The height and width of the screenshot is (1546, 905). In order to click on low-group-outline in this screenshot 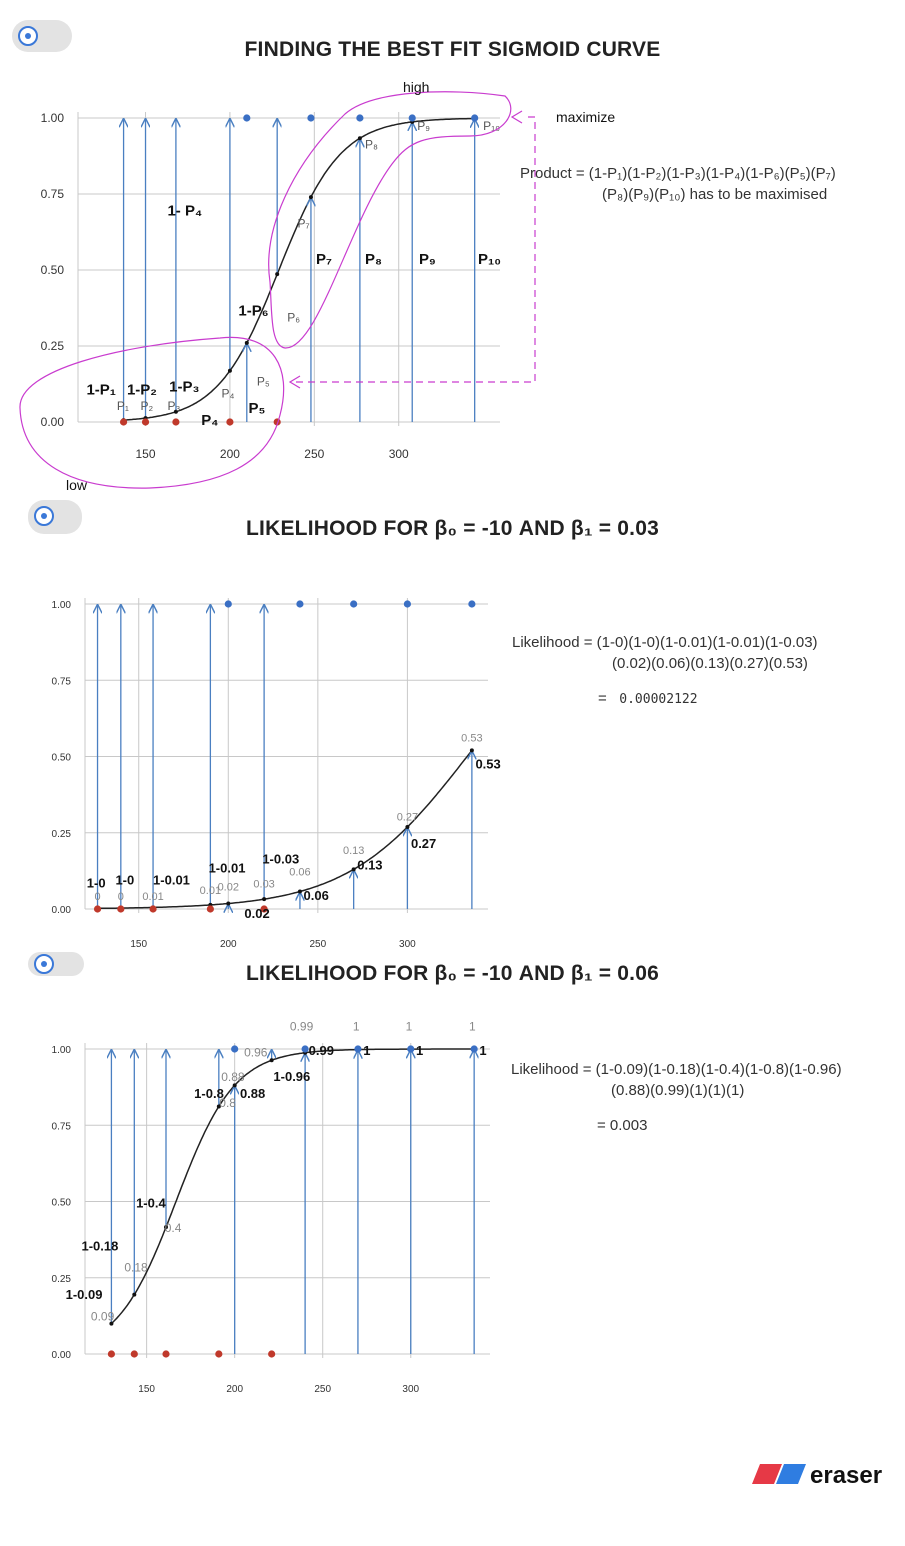, I will do `click(152, 412)`.